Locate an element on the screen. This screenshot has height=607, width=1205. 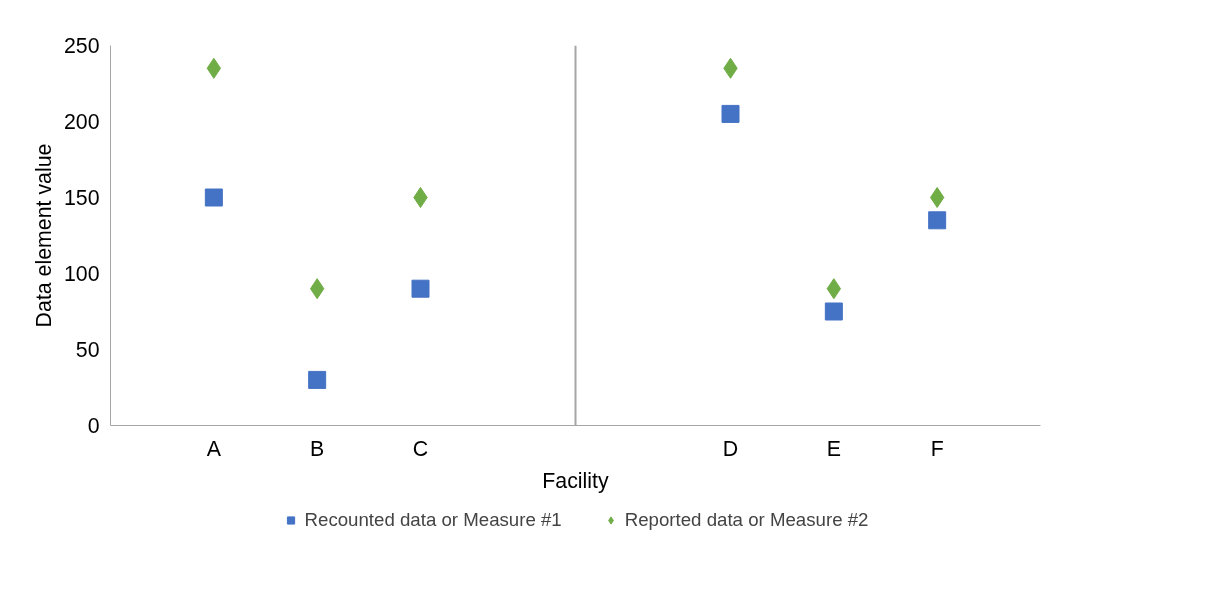
legend-label: Recounted data or Measure #1 is located at coordinates (433, 520).